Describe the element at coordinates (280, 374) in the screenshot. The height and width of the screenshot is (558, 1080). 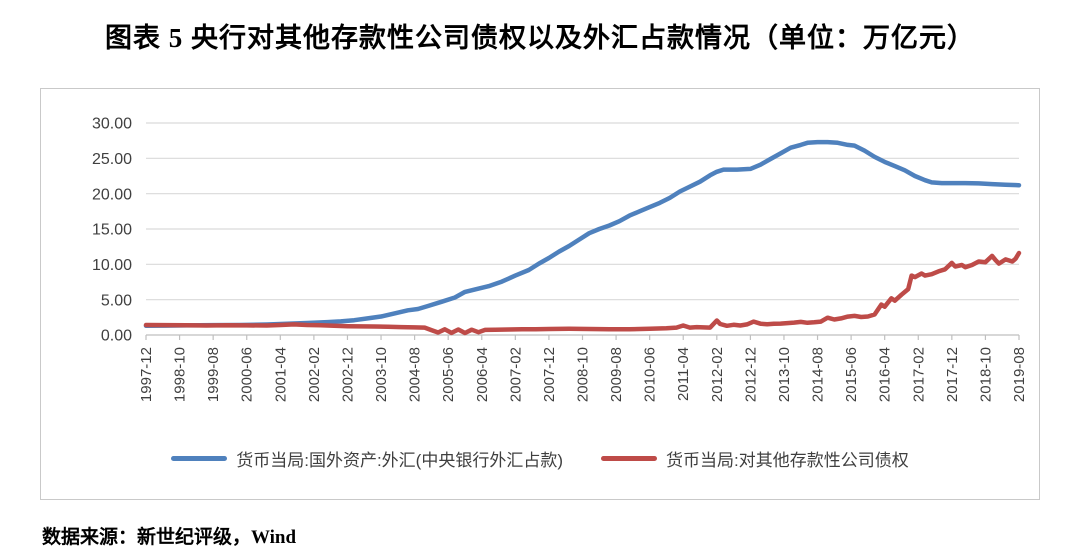
I see `x-tick-label: 2001-04` at that location.